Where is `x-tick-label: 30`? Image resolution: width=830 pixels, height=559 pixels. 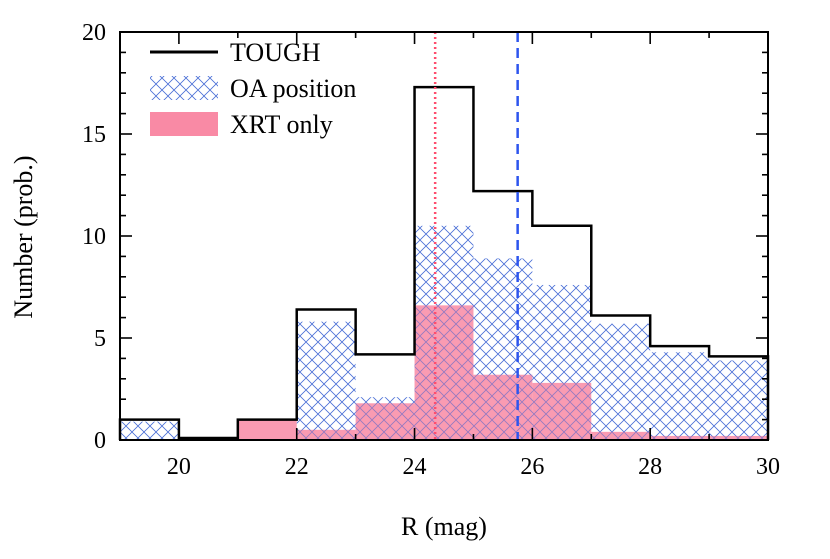 x-tick-label: 30 is located at coordinates (768, 467).